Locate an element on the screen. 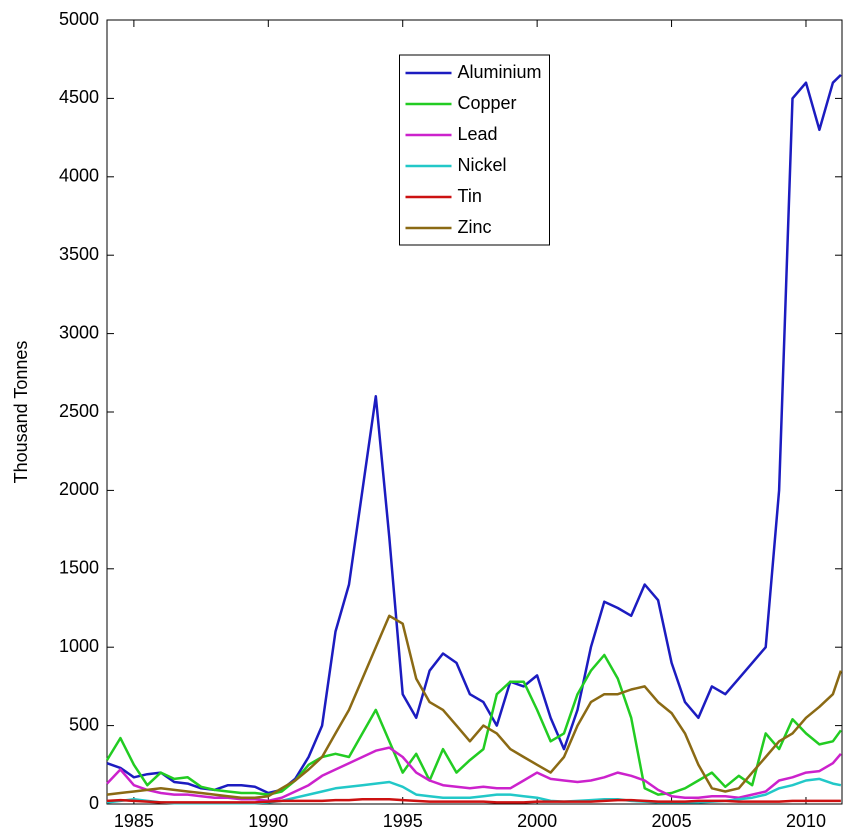 This screenshot has height=840, width=843. y-tick-label: 2500 is located at coordinates (79, 411).